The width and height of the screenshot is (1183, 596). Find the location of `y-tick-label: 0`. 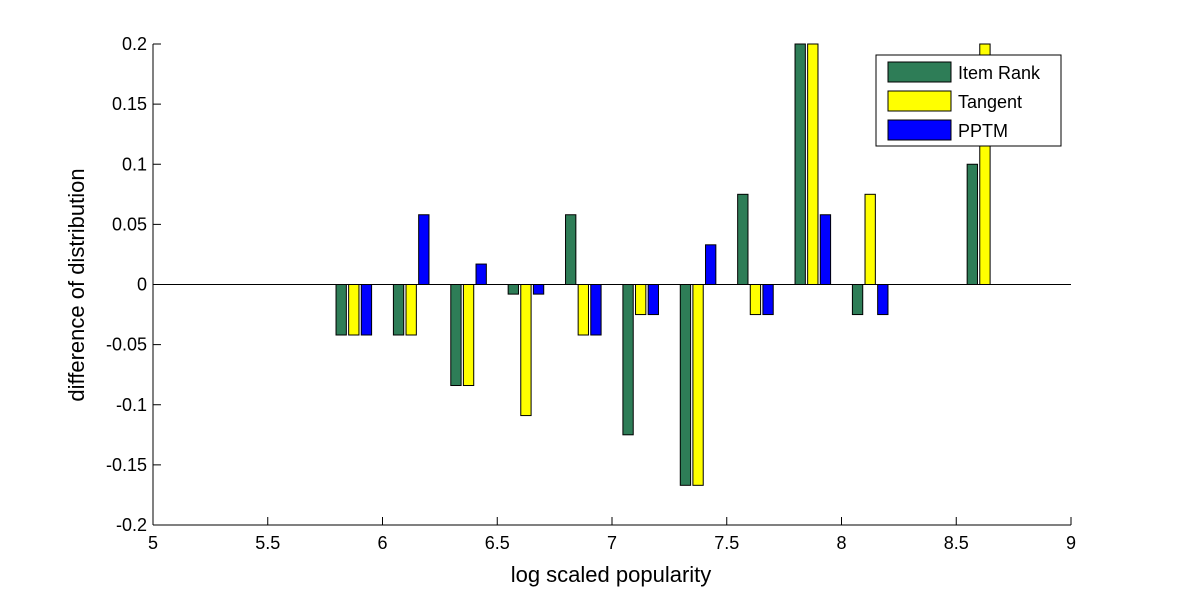

y-tick-label: 0 is located at coordinates (142, 285).